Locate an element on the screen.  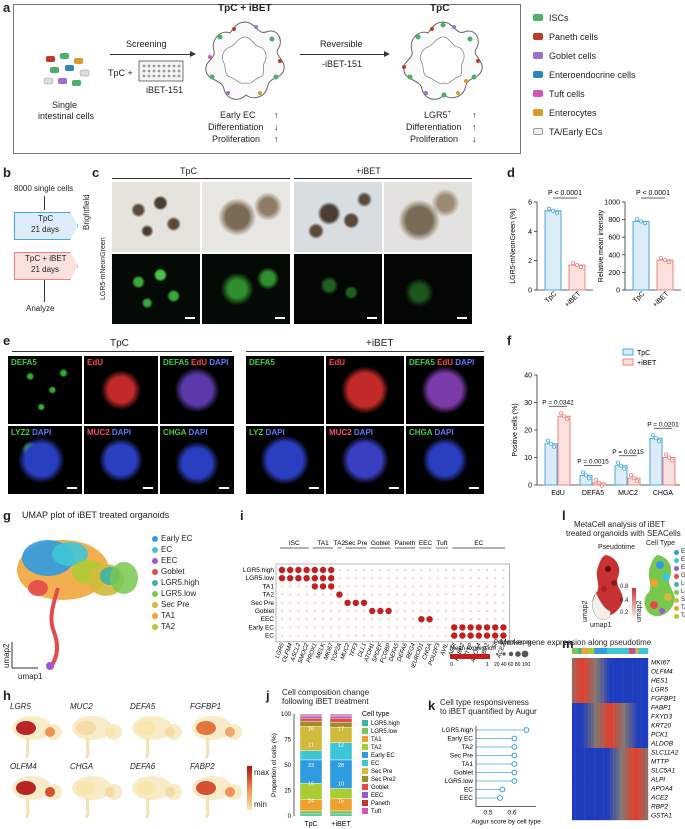
g-legend-label: EC is located at coordinates (167, 549).